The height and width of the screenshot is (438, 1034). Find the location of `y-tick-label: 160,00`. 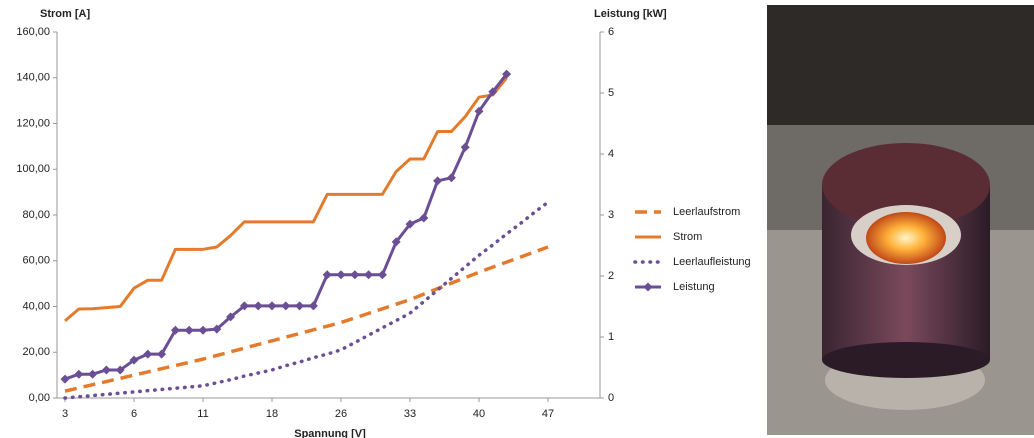

y-tick-label: 160,00 is located at coordinates (33, 32).